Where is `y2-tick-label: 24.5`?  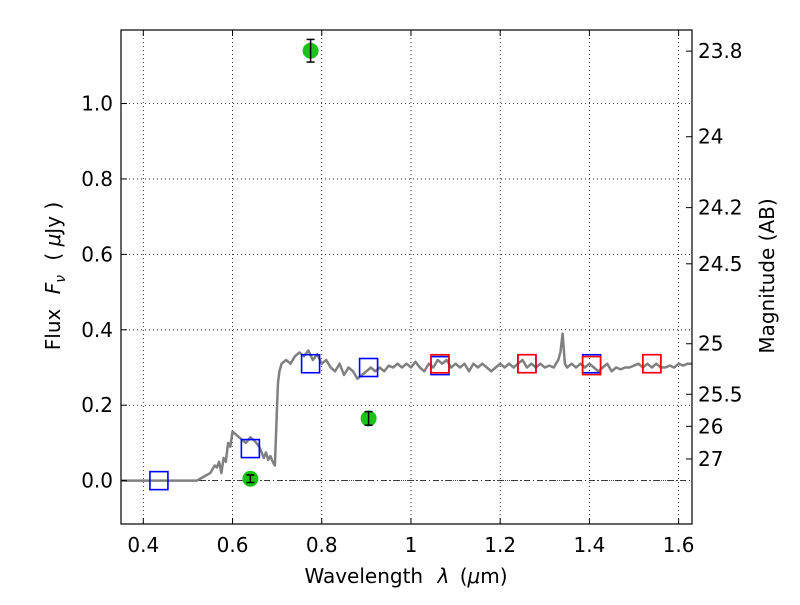 y2-tick-label: 24.5 is located at coordinates (720, 264).